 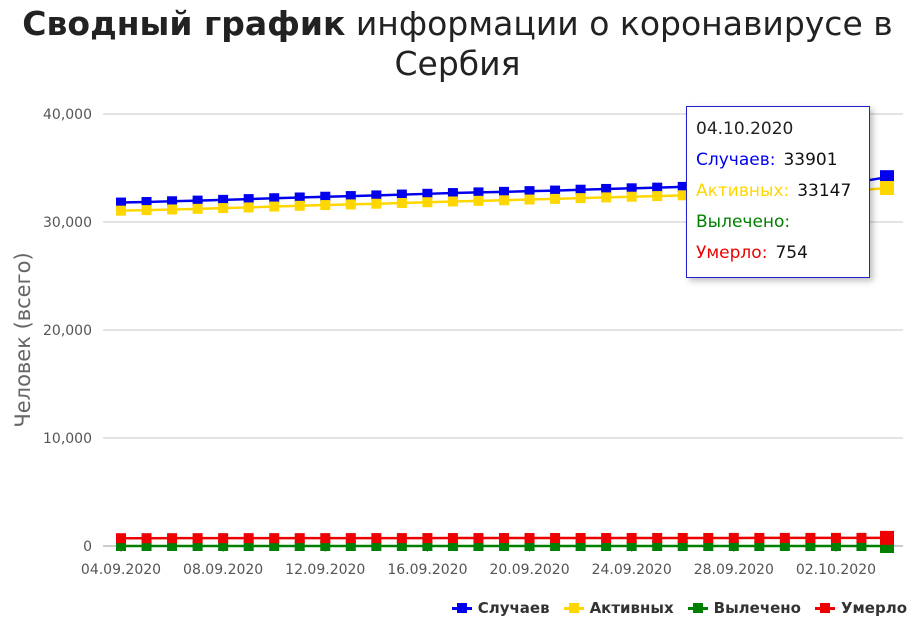 I want to click on legend-item: Активных, so click(x=618, y=608).